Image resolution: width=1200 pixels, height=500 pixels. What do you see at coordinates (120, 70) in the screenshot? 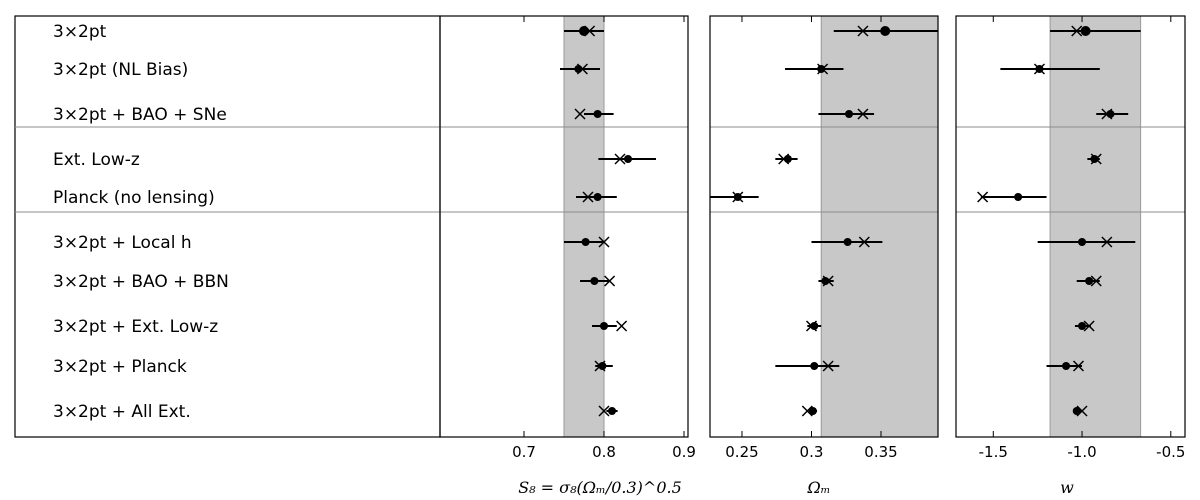
I see `row-label: 3×2pt (NL Bias)` at bounding box center [120, 70].